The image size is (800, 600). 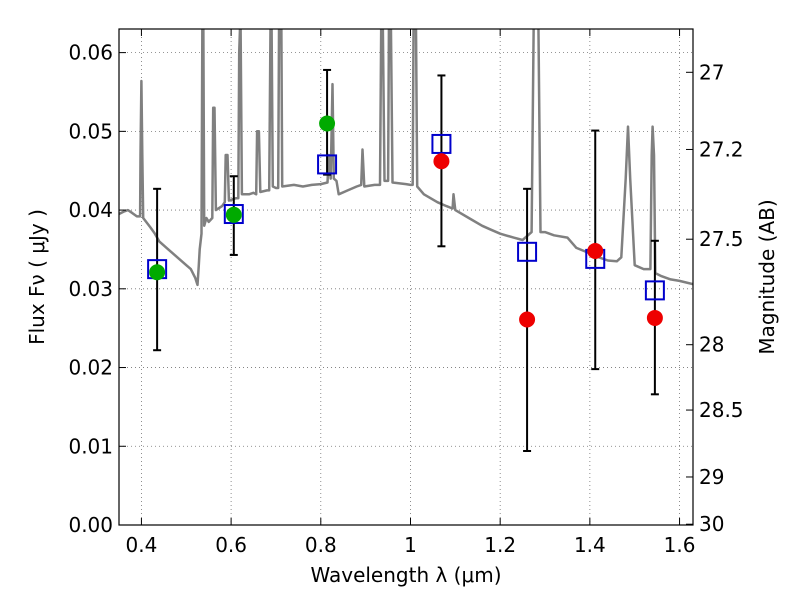 I want to click on y-tick-label: 0.04, so click(x=90, y=210).